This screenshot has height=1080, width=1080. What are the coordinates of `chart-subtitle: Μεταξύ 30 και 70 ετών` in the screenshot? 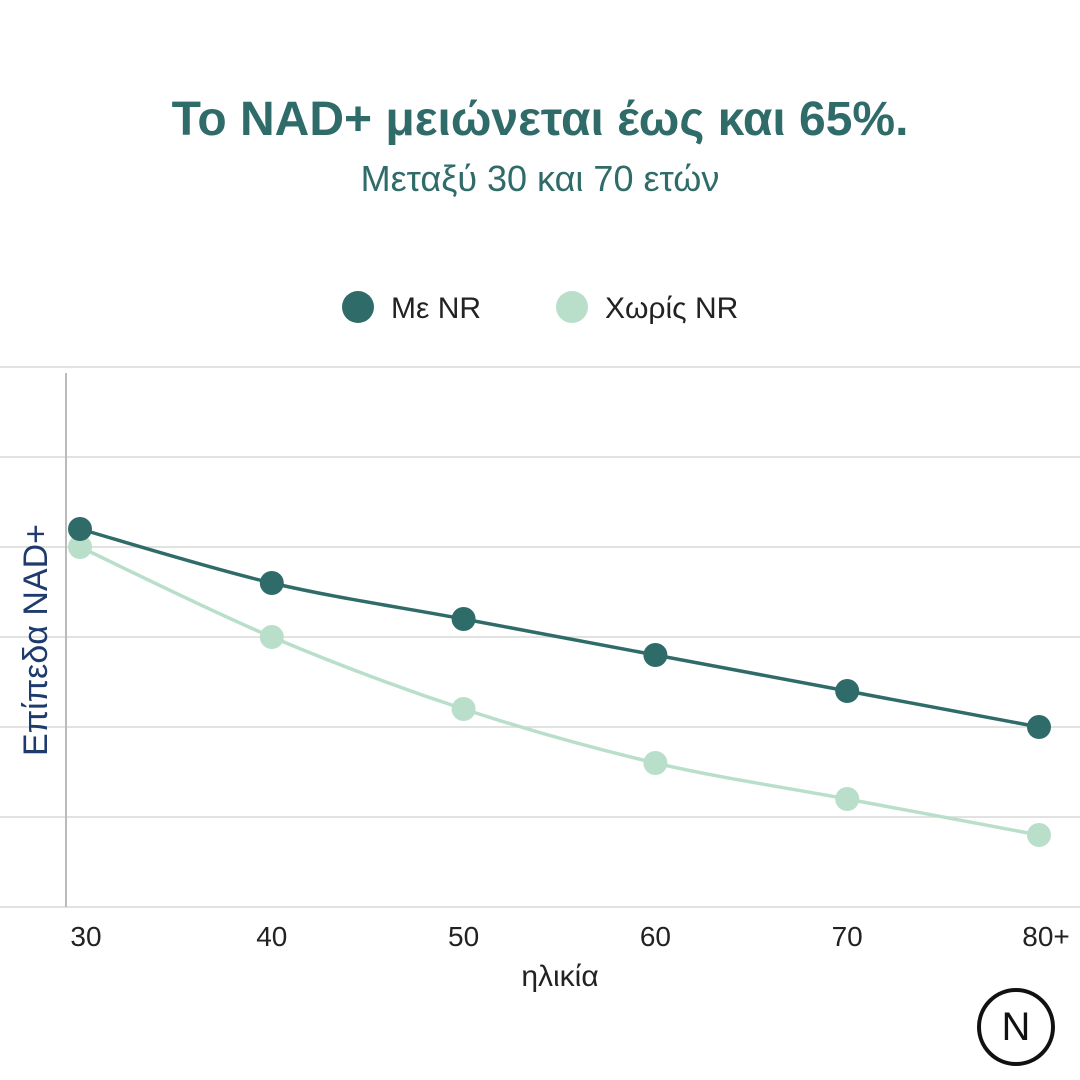 It's located at (540, 178).